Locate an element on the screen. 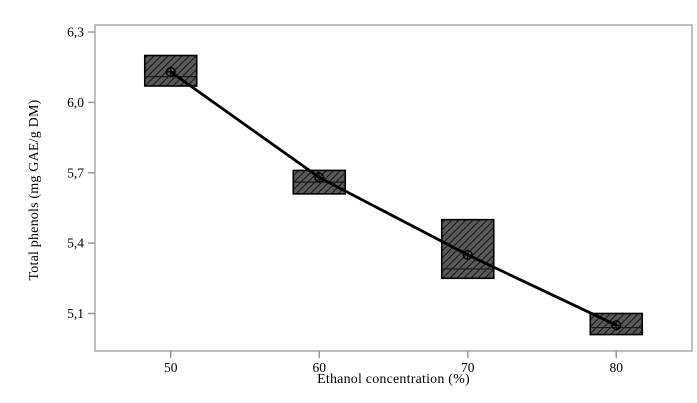  y-tick-label: 6,0 is located at coordinates (75, 102).